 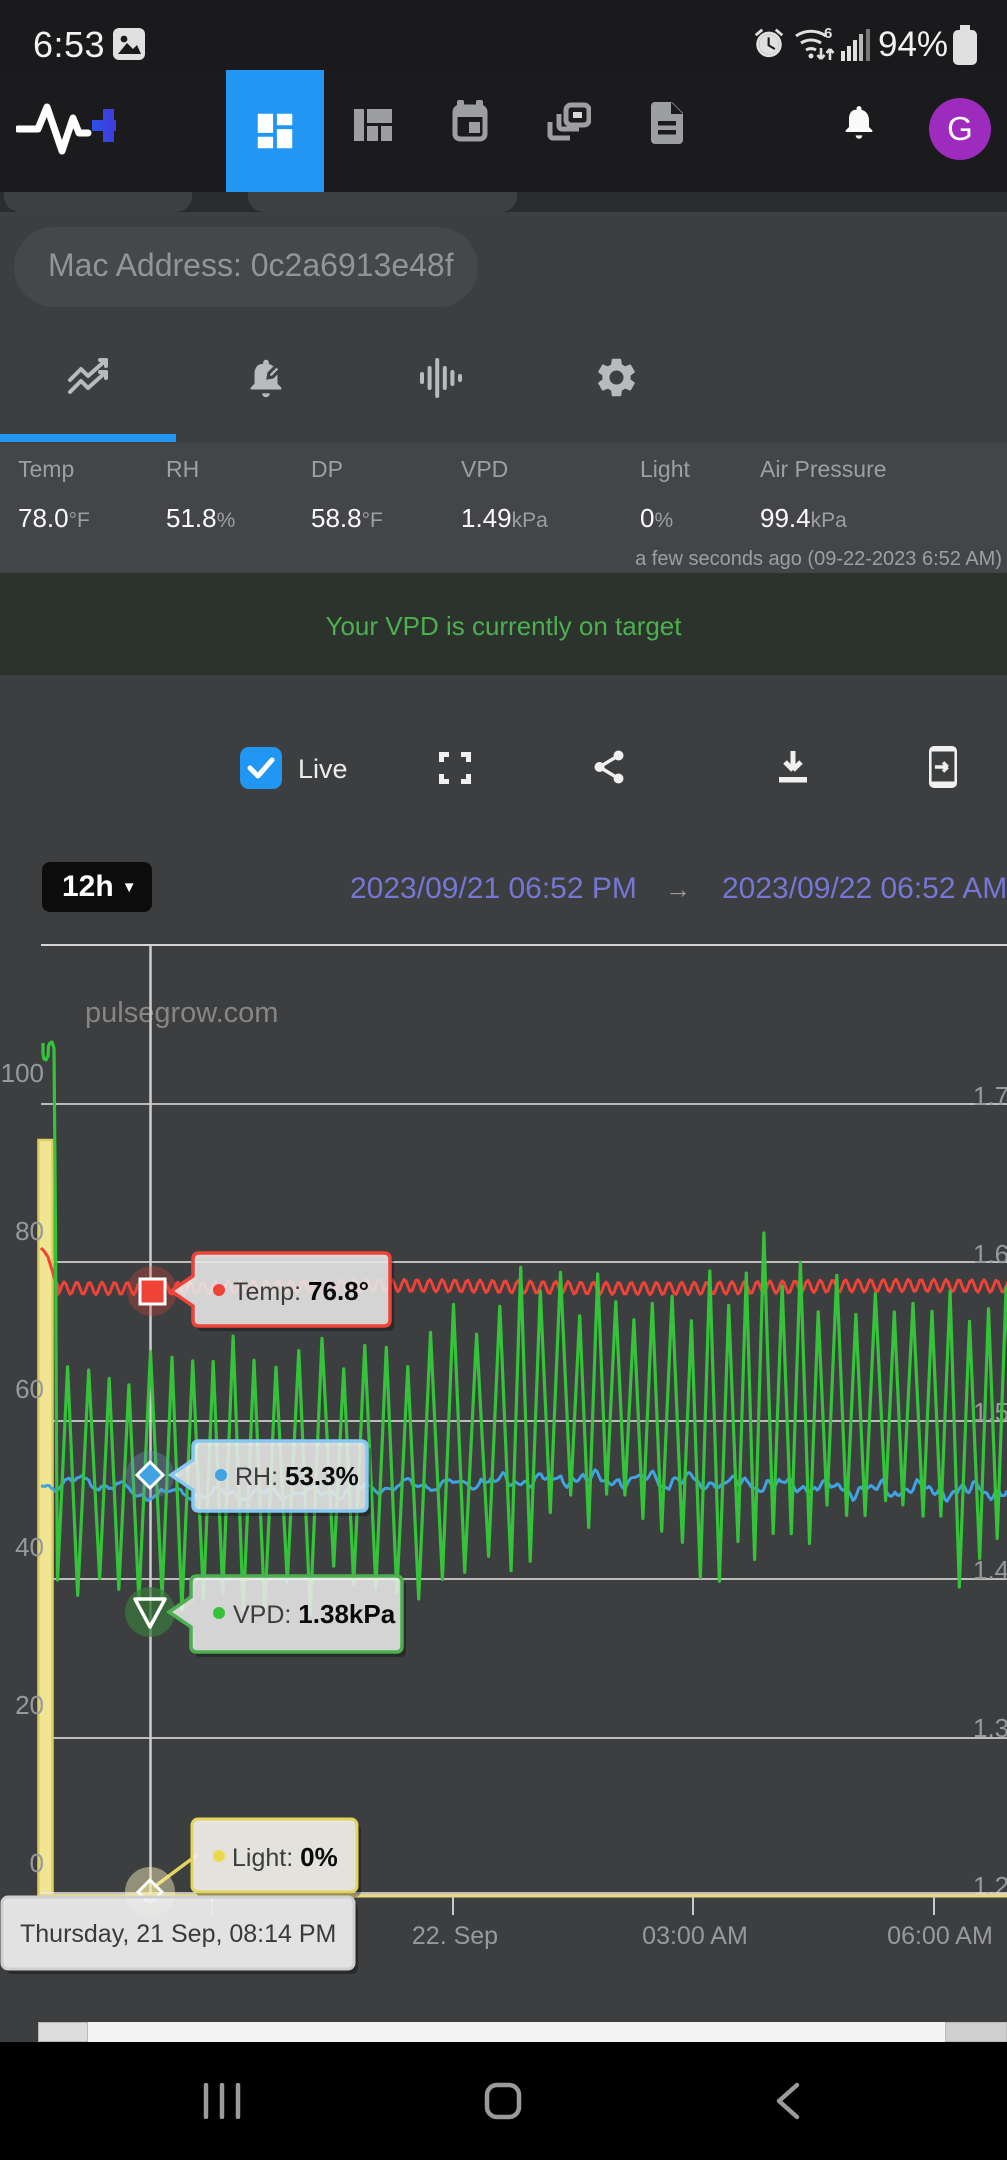 I want to click on svg-text: 20, so click(x=29, y=1705).